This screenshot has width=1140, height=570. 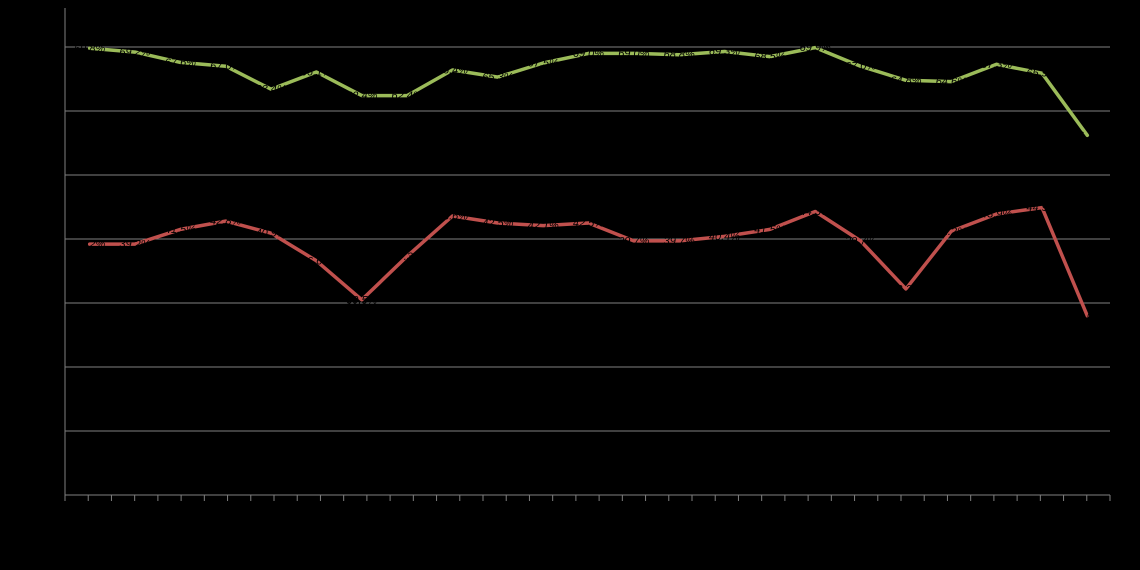 What do you see at coordinates (180, 63) in the screenshot?
I see `upper-green-series-data-label: 67.6%` at bounding box center [180, 63].